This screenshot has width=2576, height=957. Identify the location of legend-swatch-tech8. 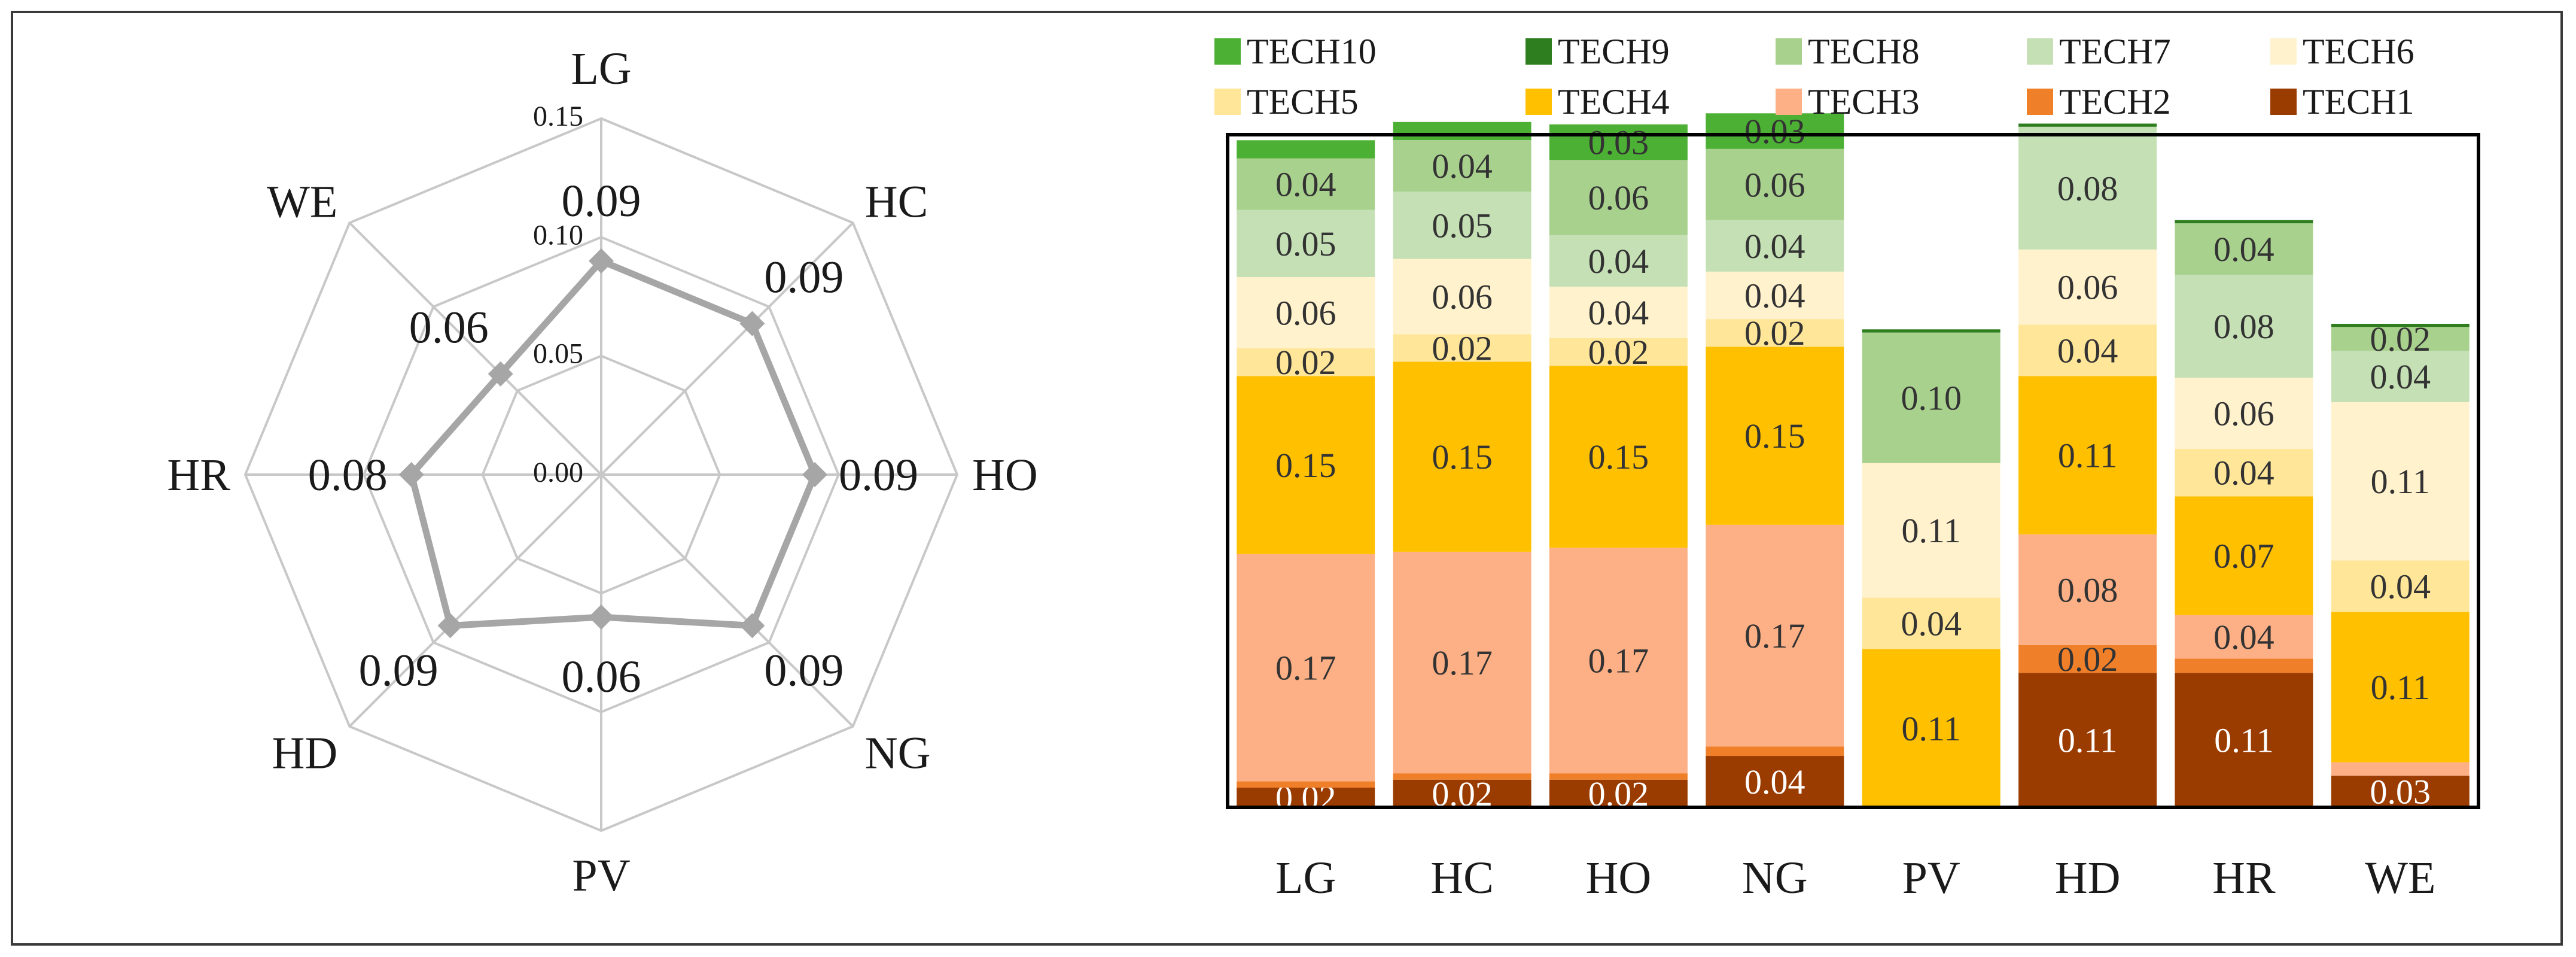
(1789, 51).